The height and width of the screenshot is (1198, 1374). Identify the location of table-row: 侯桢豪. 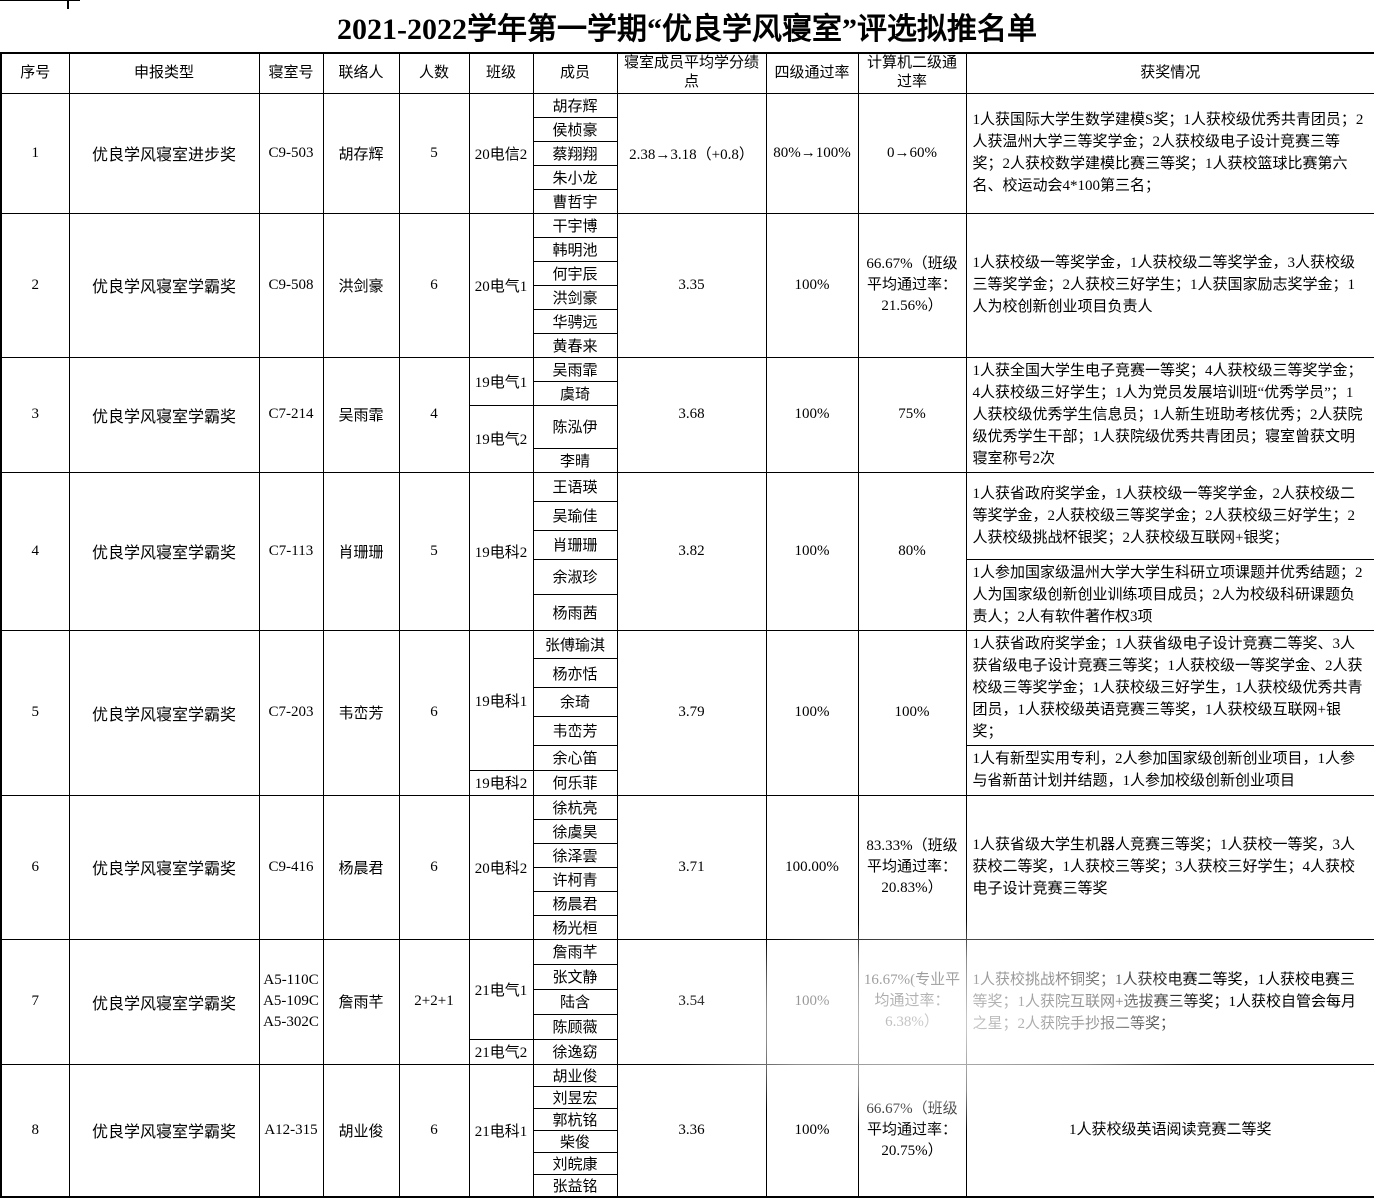
(687, 129).